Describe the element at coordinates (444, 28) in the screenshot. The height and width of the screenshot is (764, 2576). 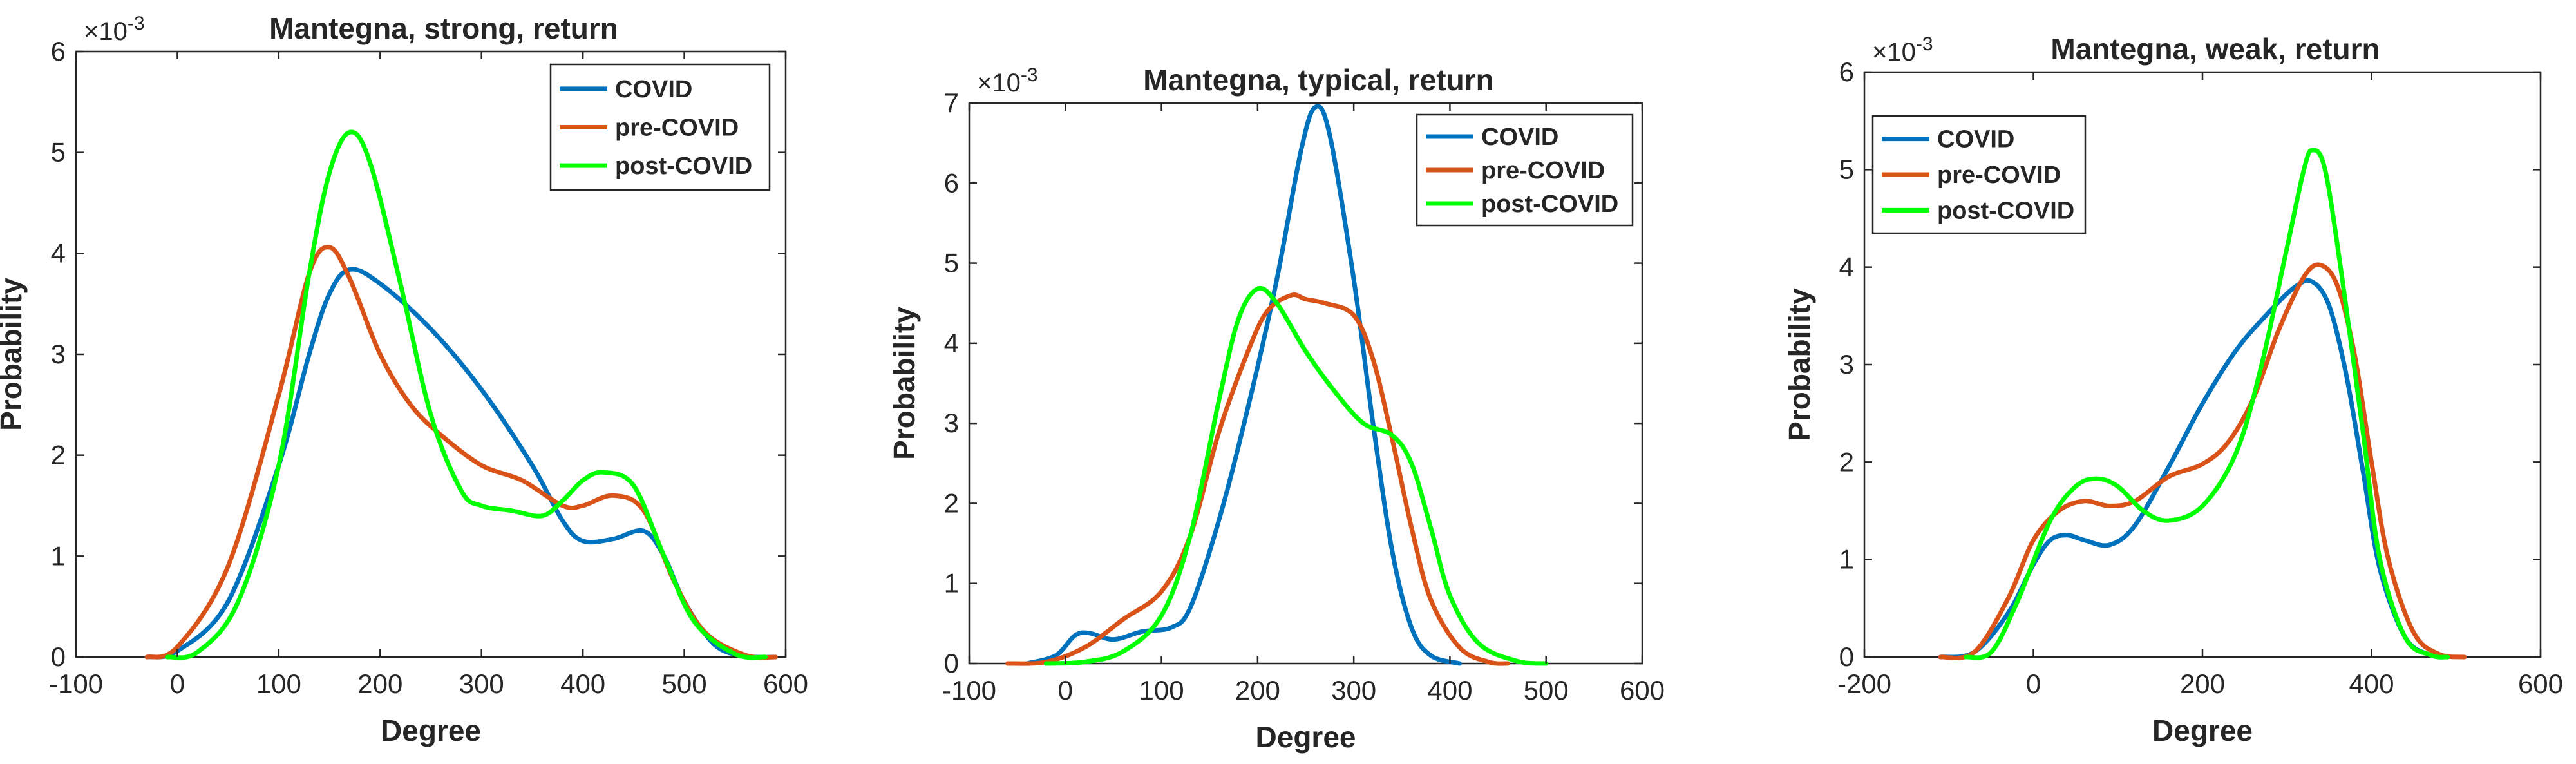
I see `chart-title: Mantegna, strong, return` at that location.